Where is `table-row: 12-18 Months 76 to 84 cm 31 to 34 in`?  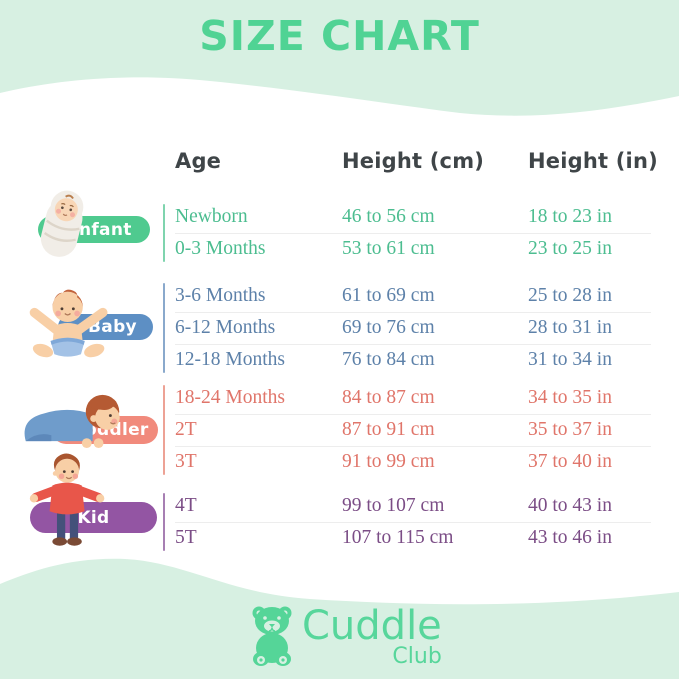 table-row: 12-18 Months 76 to 84 cm 31 to 34 in is located at coordinates (339, 360).